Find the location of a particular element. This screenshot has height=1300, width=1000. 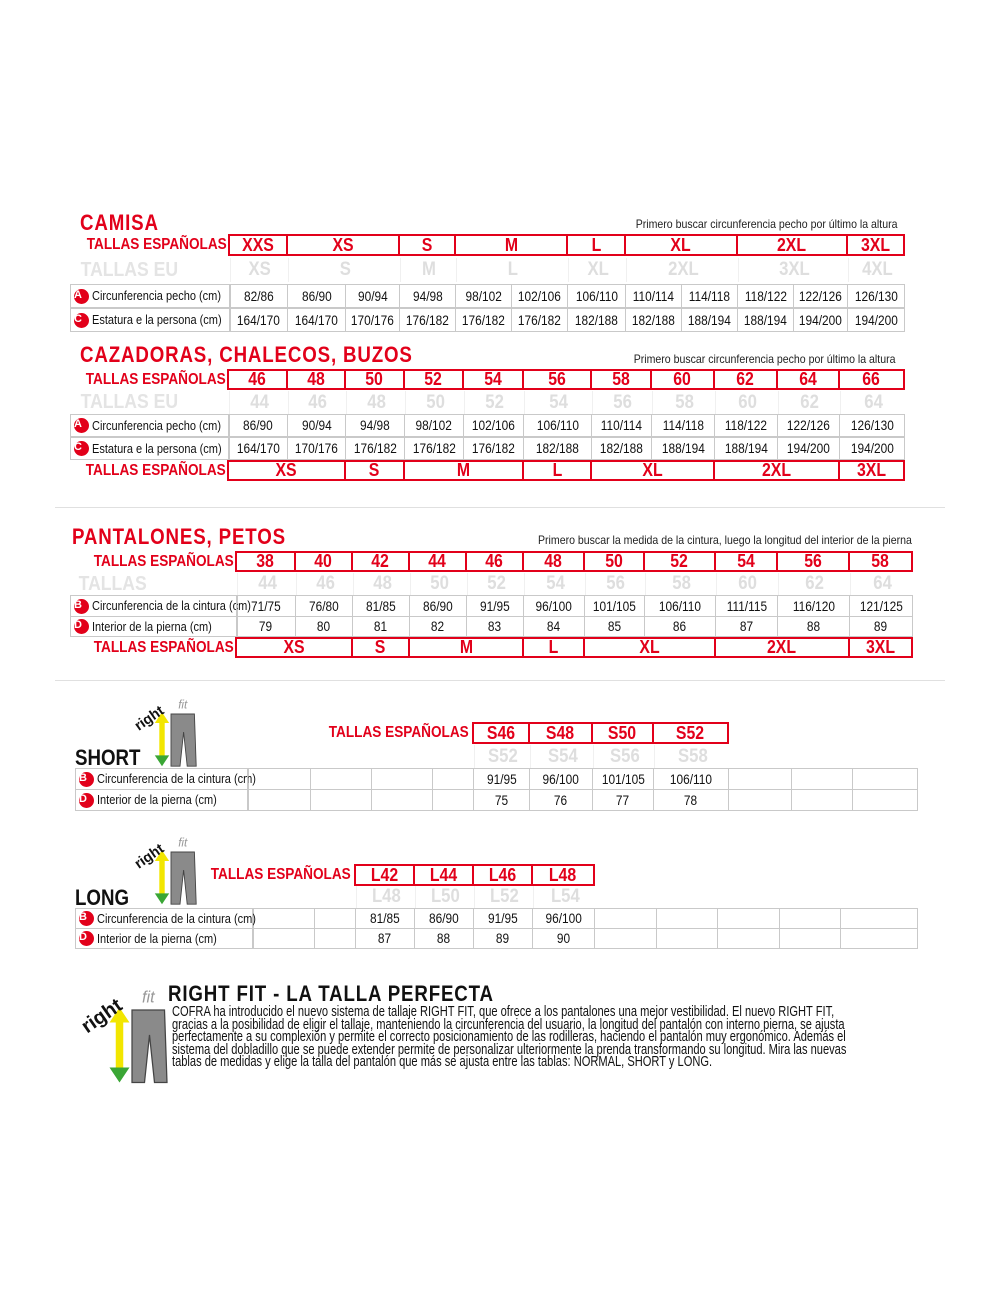

cell-text: 84 is located at coordinates (554, 626).